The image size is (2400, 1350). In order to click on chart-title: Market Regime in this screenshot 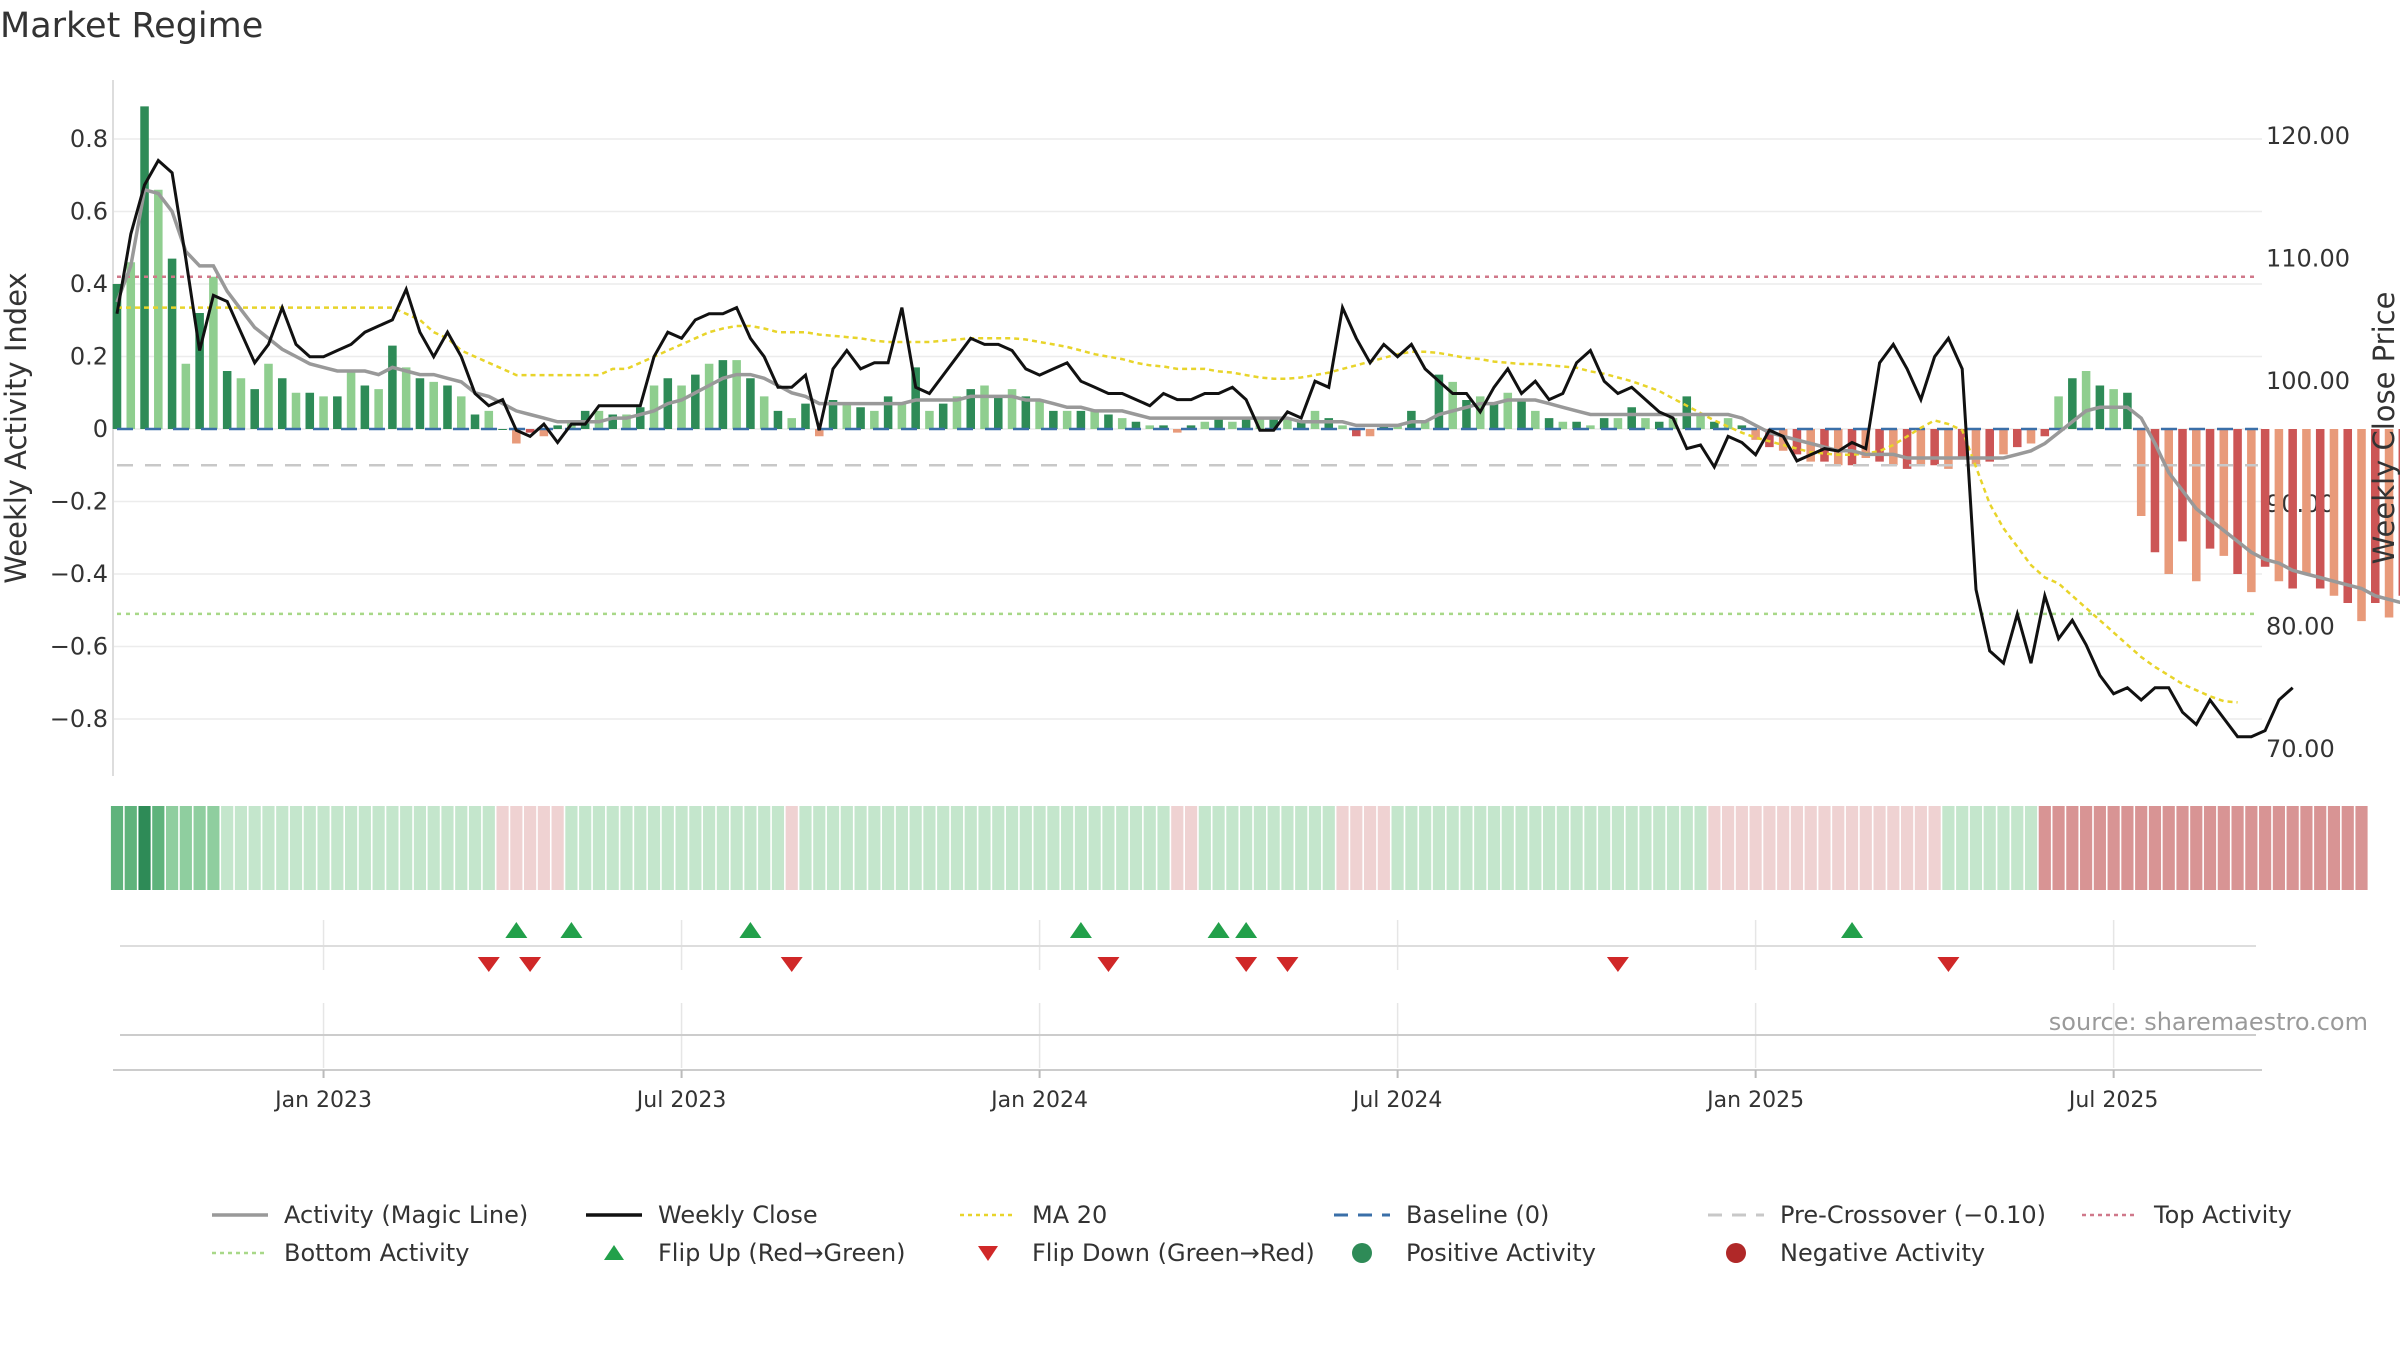, I will do `click(132, 26)`.